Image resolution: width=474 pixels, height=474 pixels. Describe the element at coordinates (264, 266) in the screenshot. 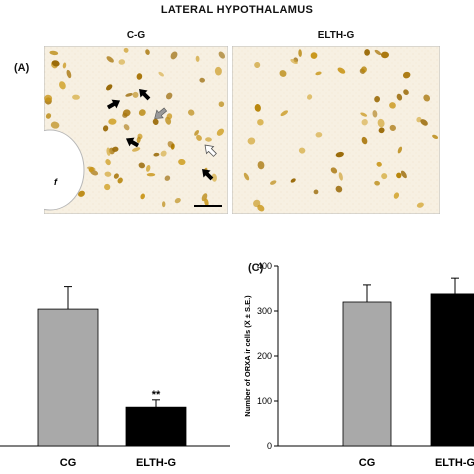

I see `y-tick-label: 400` at that location.